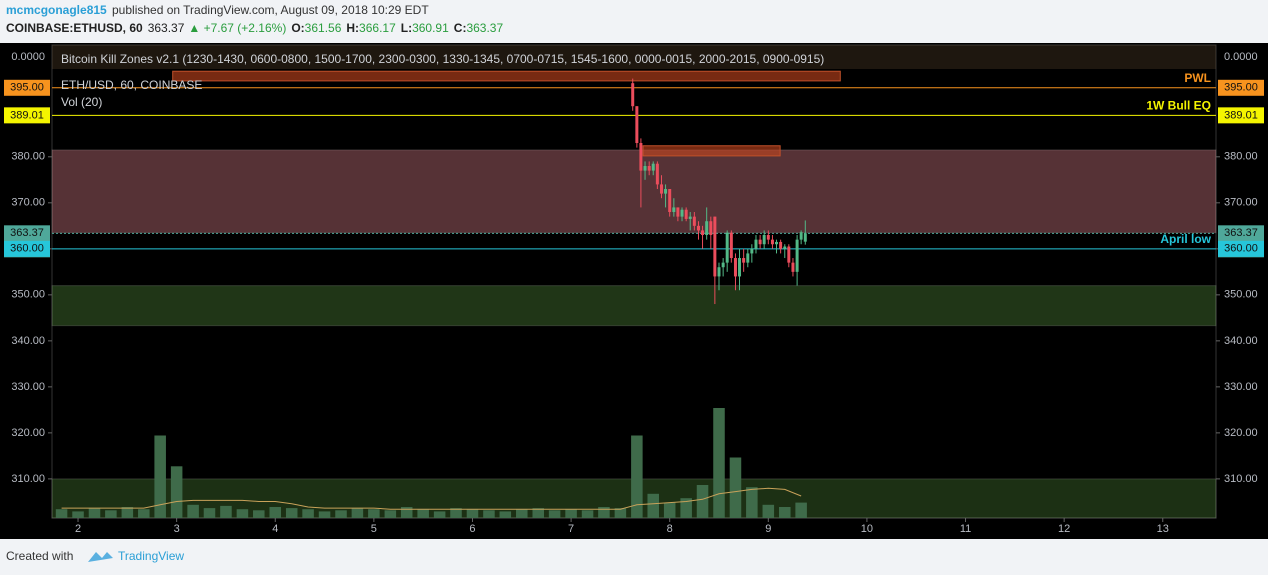  Describe the element at coordinates (431, 498) in the screenshot. I see `volume-ma` at that location.